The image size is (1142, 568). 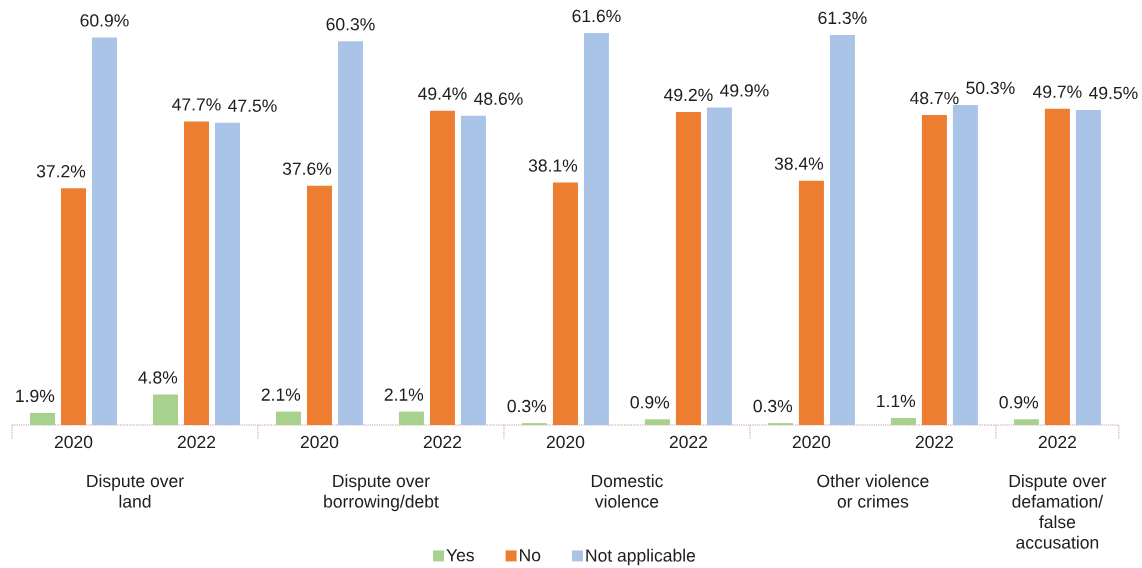 What do you see at coordinates (530, 555) in the screenshot?
I see `legend-label: No` at bounding box center [530, 555].